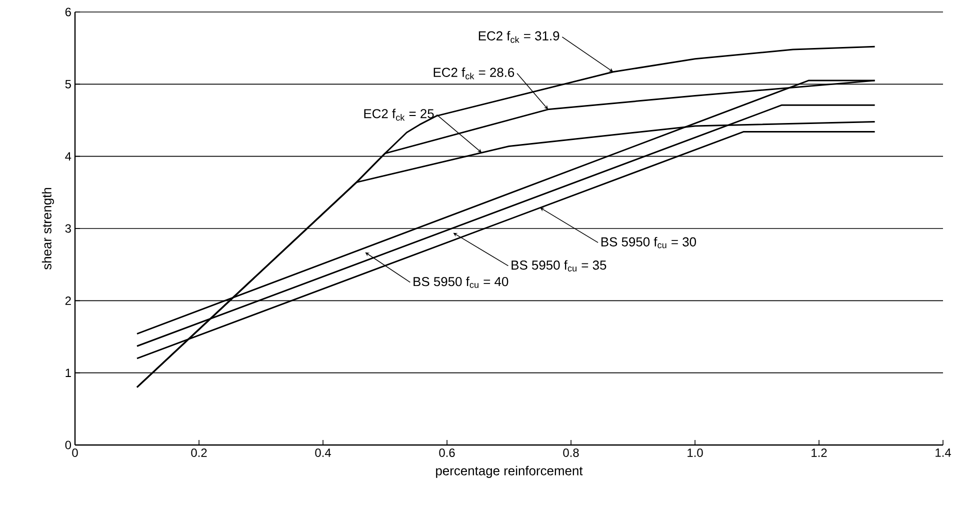 The image size is (962, 508). What do you see at coordinates (695, 452) in the screenshot?
I see `x-tick-label: 1.0` at bounding box center [695, 452].